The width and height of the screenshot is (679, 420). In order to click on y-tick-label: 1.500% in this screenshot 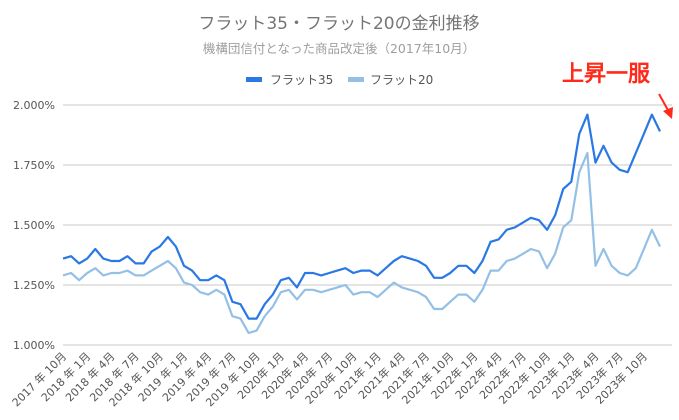, I will do `click(34, 225)`.